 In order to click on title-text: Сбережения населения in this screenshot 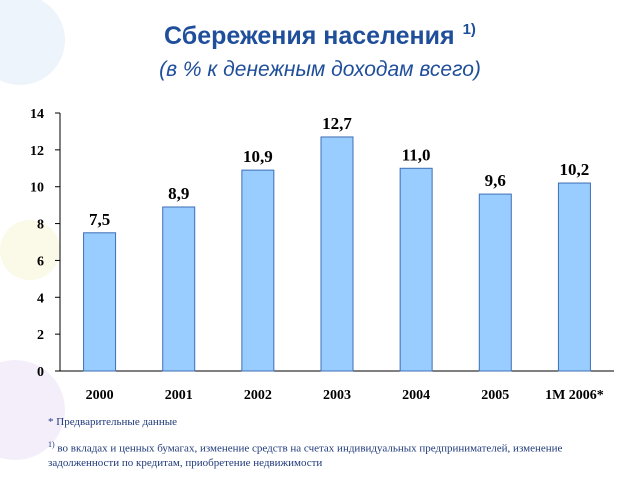, I will do `click(309, 36)`.